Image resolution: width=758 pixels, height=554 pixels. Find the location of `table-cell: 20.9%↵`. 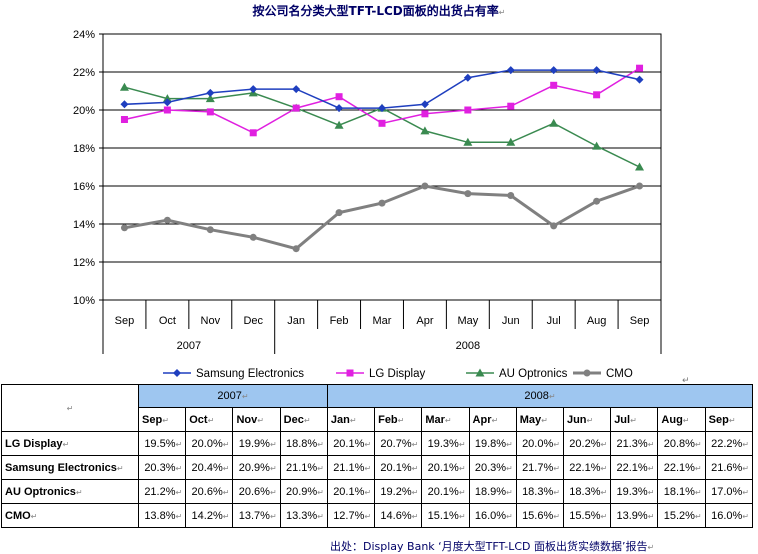

table-cell: 20.9%↵ is located at coordinates (303, 491).